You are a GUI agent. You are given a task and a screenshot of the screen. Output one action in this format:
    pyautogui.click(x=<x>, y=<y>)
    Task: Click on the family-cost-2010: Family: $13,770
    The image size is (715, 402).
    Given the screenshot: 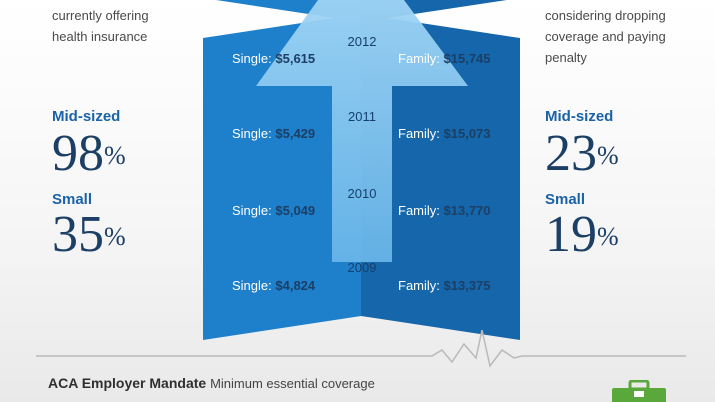 What is the action you would take?
    pyautogui.click(x=444, y=210)
    